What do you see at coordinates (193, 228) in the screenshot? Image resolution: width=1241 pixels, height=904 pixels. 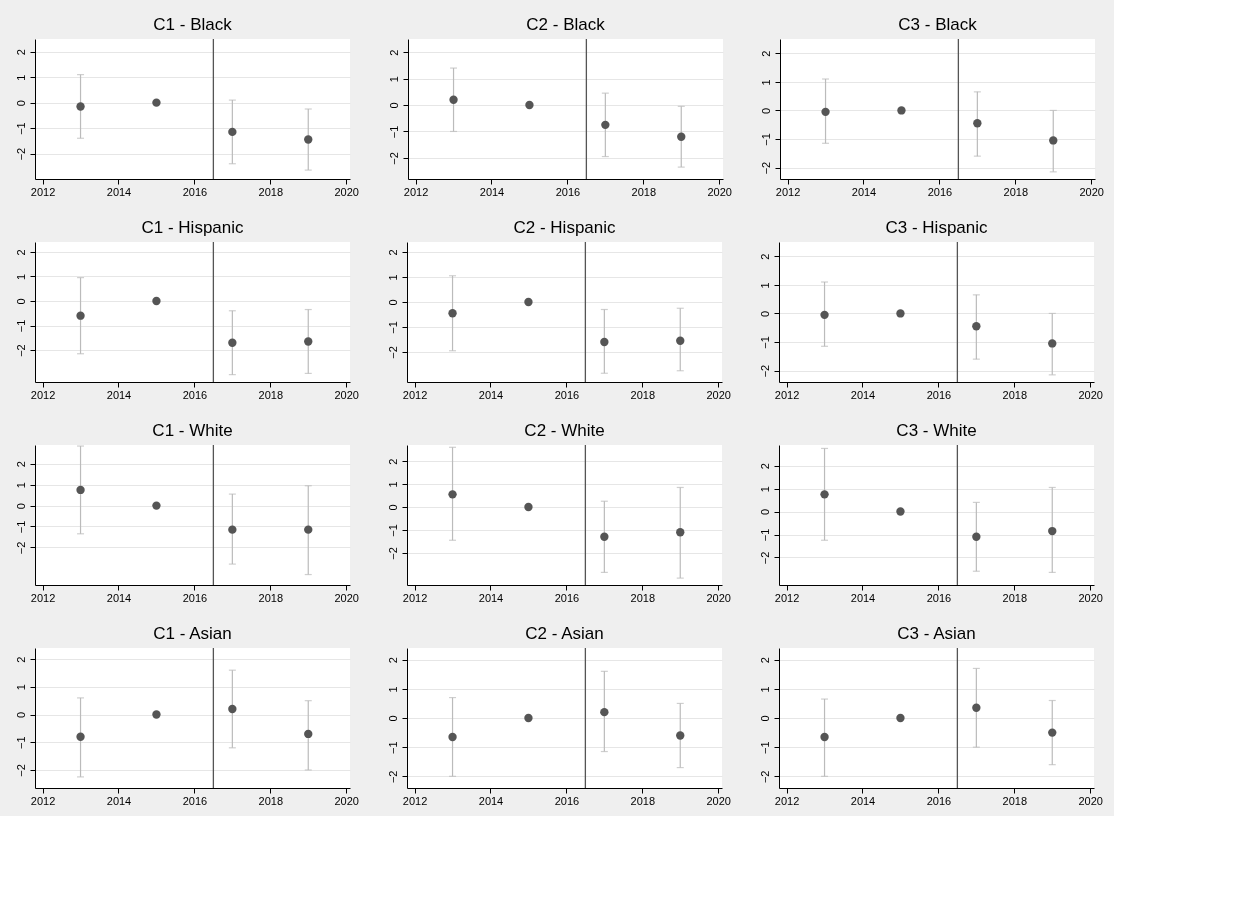 I see `chart-title: C1 - Hispanic` at bounding box center [193, 228].